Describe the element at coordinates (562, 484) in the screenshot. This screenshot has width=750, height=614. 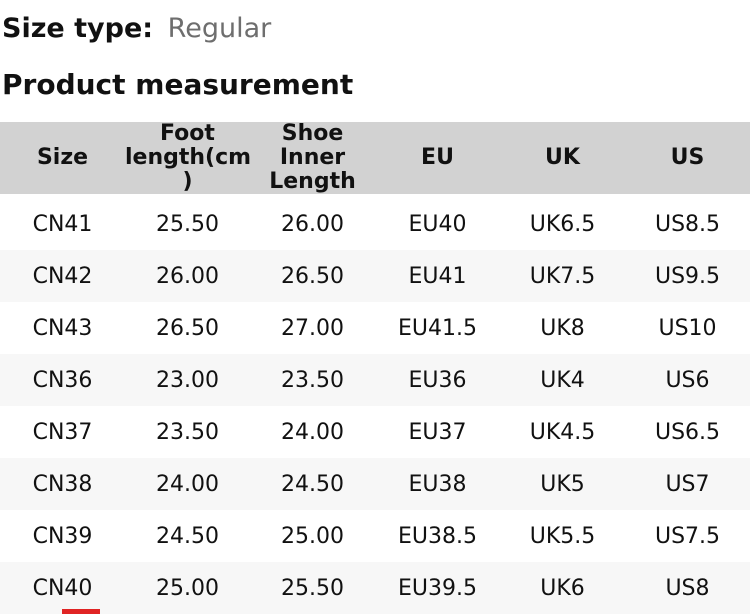
I see `cell-uk: UK5` at that location.